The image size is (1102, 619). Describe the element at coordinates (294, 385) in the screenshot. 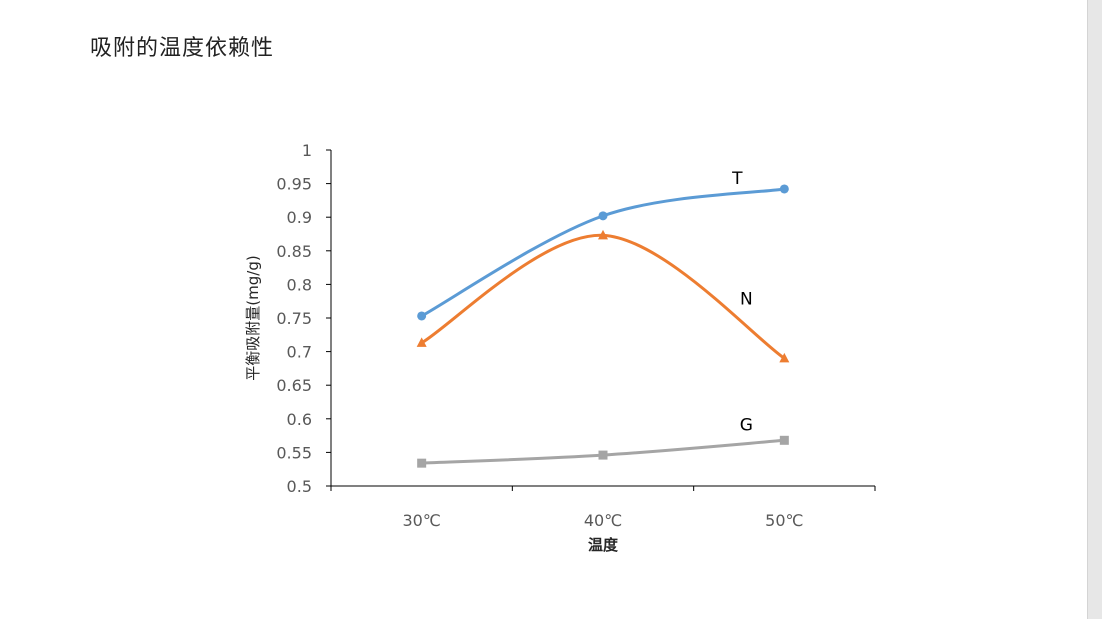

I see `y-tick-label: 0.65` at that location.